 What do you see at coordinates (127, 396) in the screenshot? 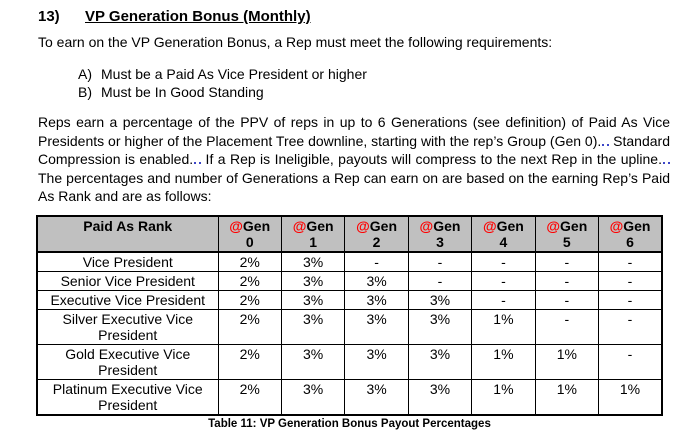
I see `rank-cell: Platinum Executive Vice President` at bounding box center [127, 396].